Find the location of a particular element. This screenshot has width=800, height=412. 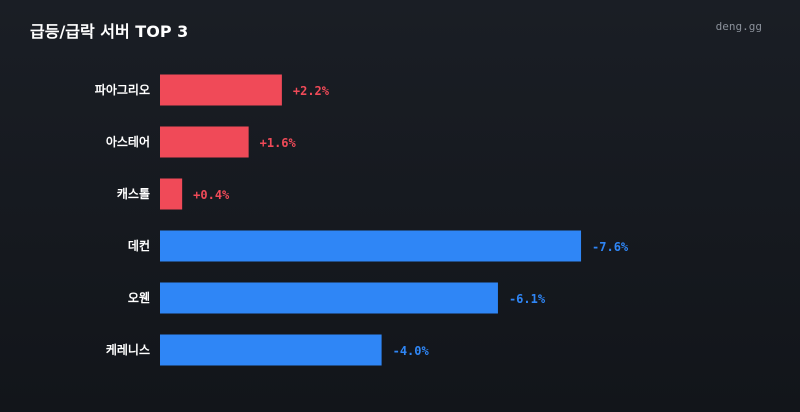

category-label: 아스테어 is located at coordinates (128, 141).